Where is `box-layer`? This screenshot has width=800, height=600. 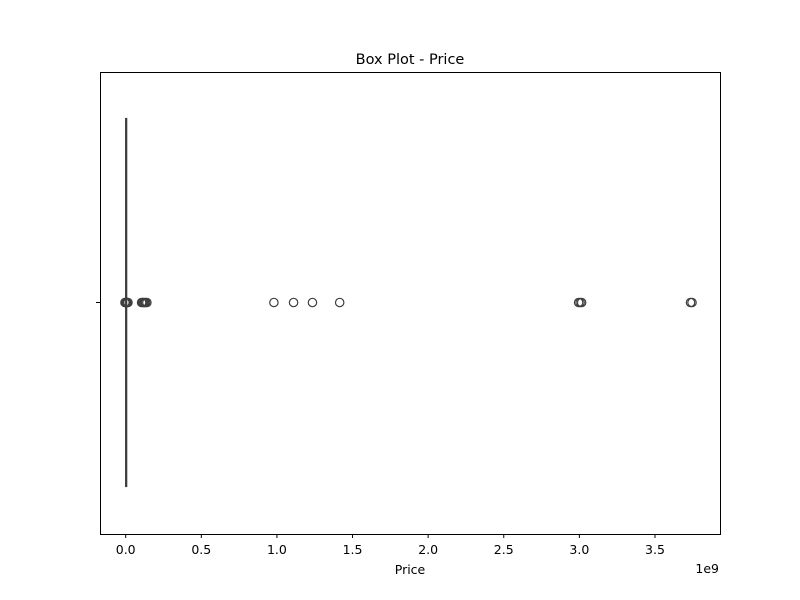
box-layer is located at coordinates (126, 302).